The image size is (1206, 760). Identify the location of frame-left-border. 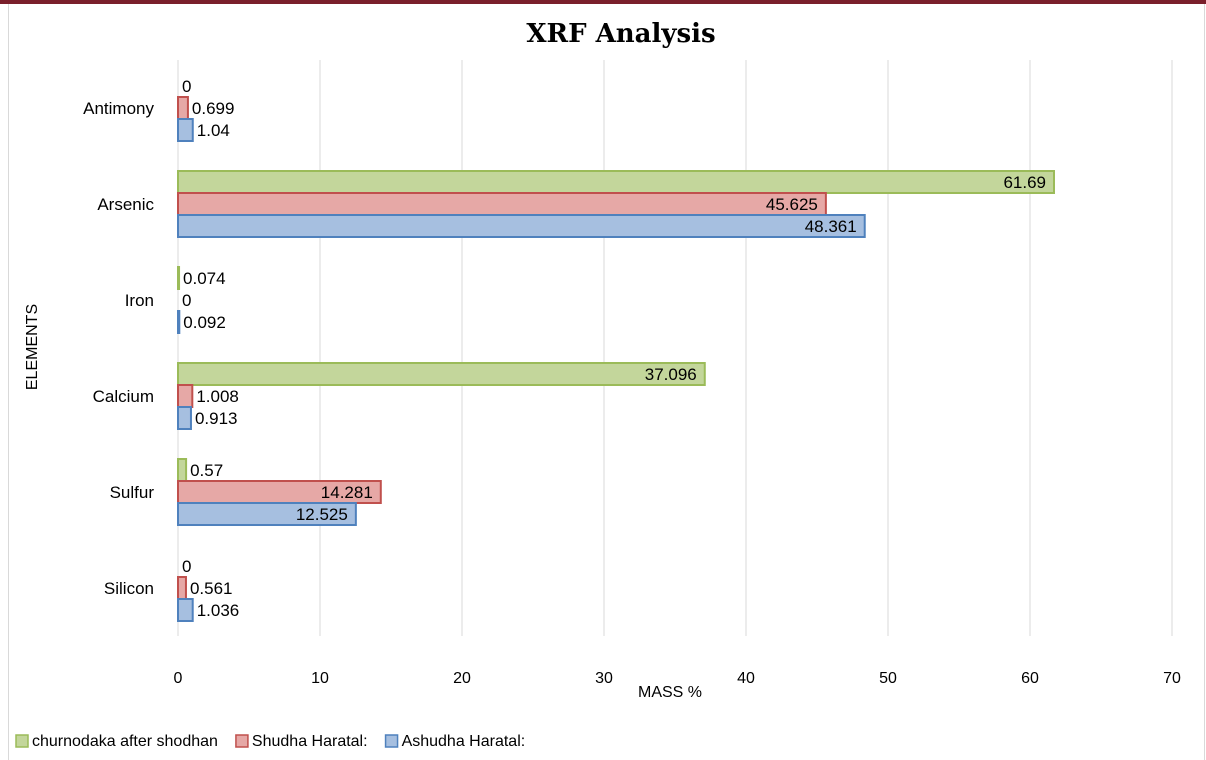
(8, 382).